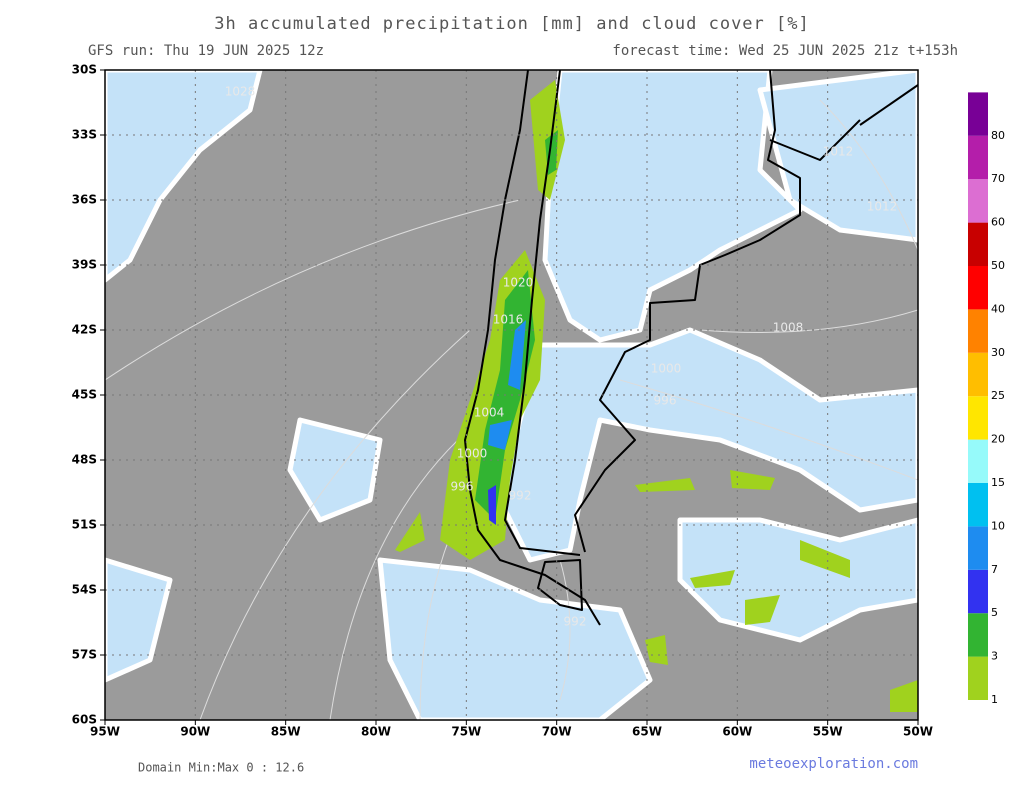  I want to click on colorbar-label: 70, so click(998, 178).